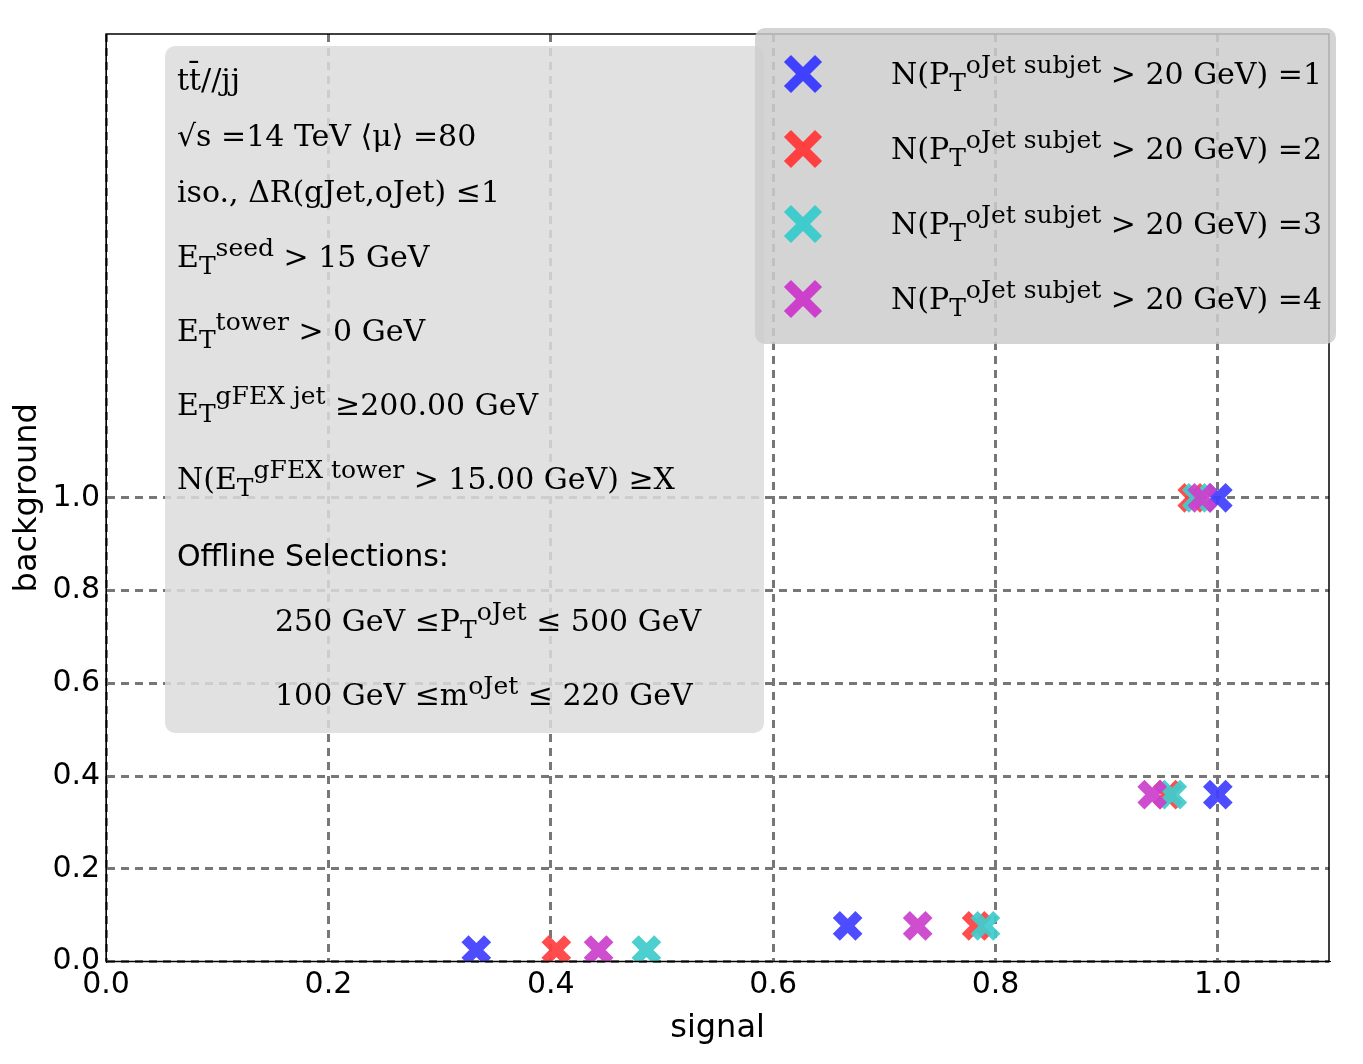 This screenshot has height=1064, width=1363. Describe the element at coordinates (302, 331) in the screenshot. I see `annotation: E$_{T}$$^{tower}$ > 0 GeV` at that location.